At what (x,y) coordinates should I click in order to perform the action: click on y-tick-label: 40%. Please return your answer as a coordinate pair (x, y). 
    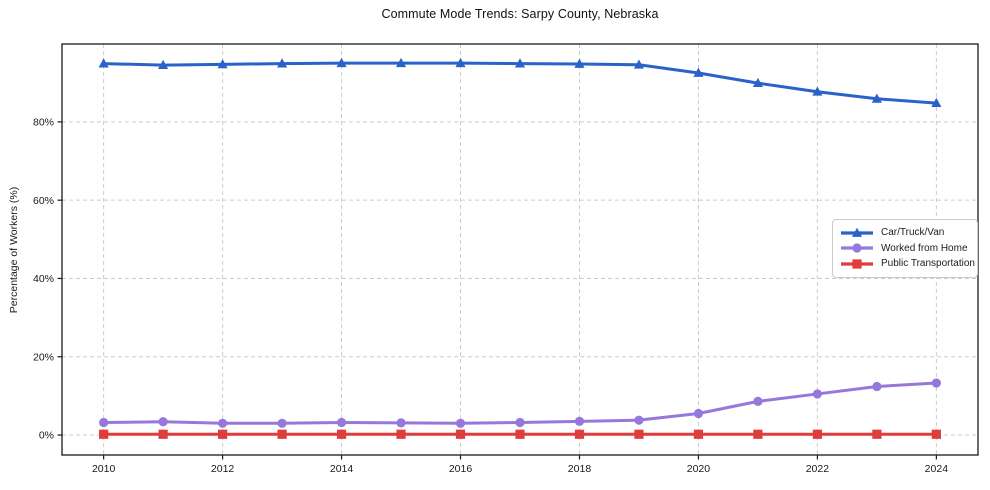
    Looking at the image, I should click on (43, 279).